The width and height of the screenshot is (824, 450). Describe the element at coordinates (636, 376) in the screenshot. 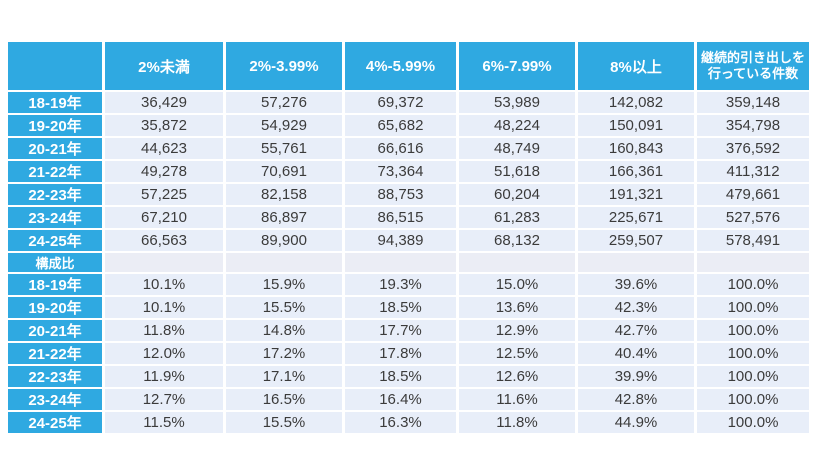

I see `data-cell: 39.9%` at that location.